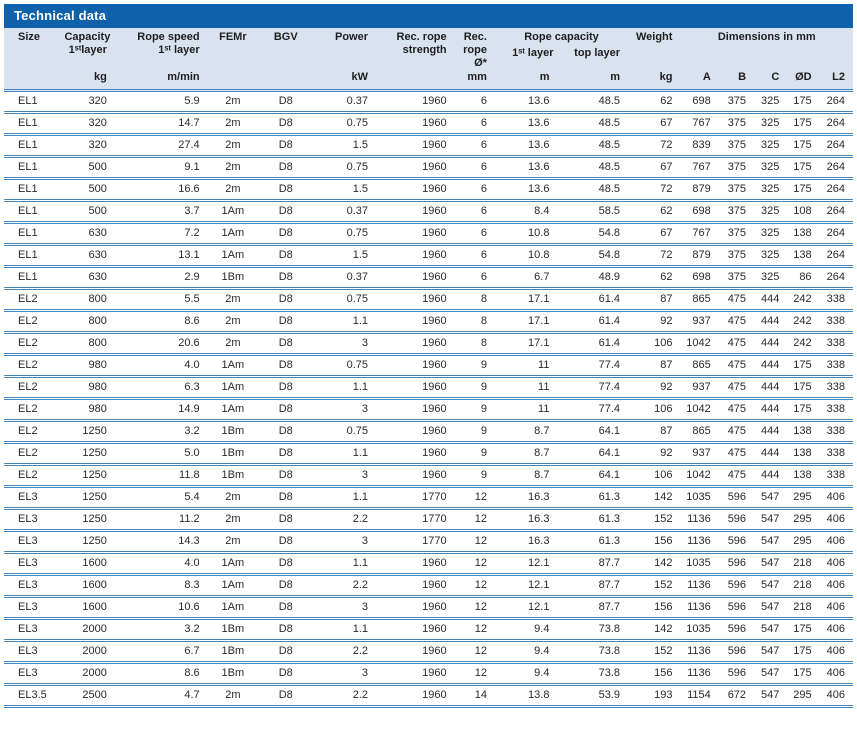 The width and height of the screenshot is (857, 729). What do you see at coordinates (161, 476) in the screenshot?
I see `table-cell: 11.8` at bounding box center [161, 476].